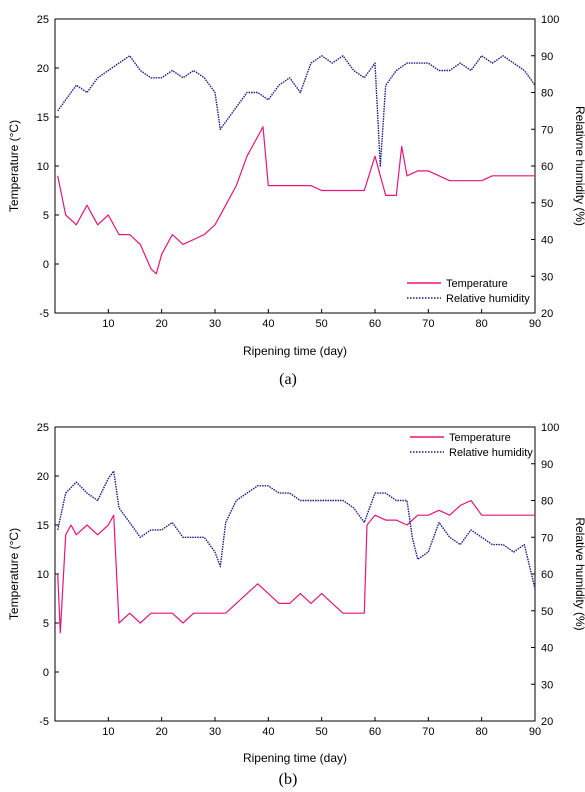 This screenshot has width=585, height=792. What do you see at coordinates (579, 573) in the screenshot?
I see `y2-axis-label: Relative humidity (%)` at bounding box center [579, 573].